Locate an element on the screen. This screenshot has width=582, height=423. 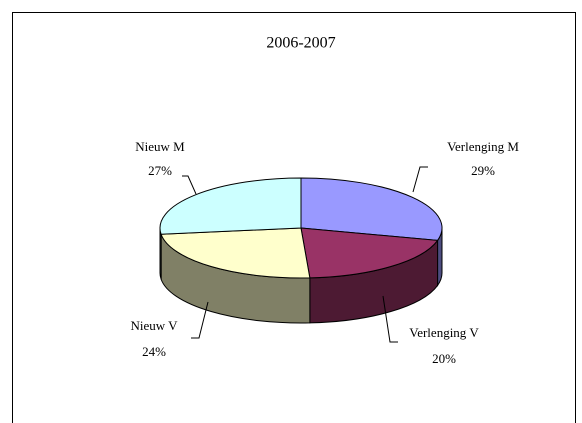
slice-side is located at coordinates (160, 253).